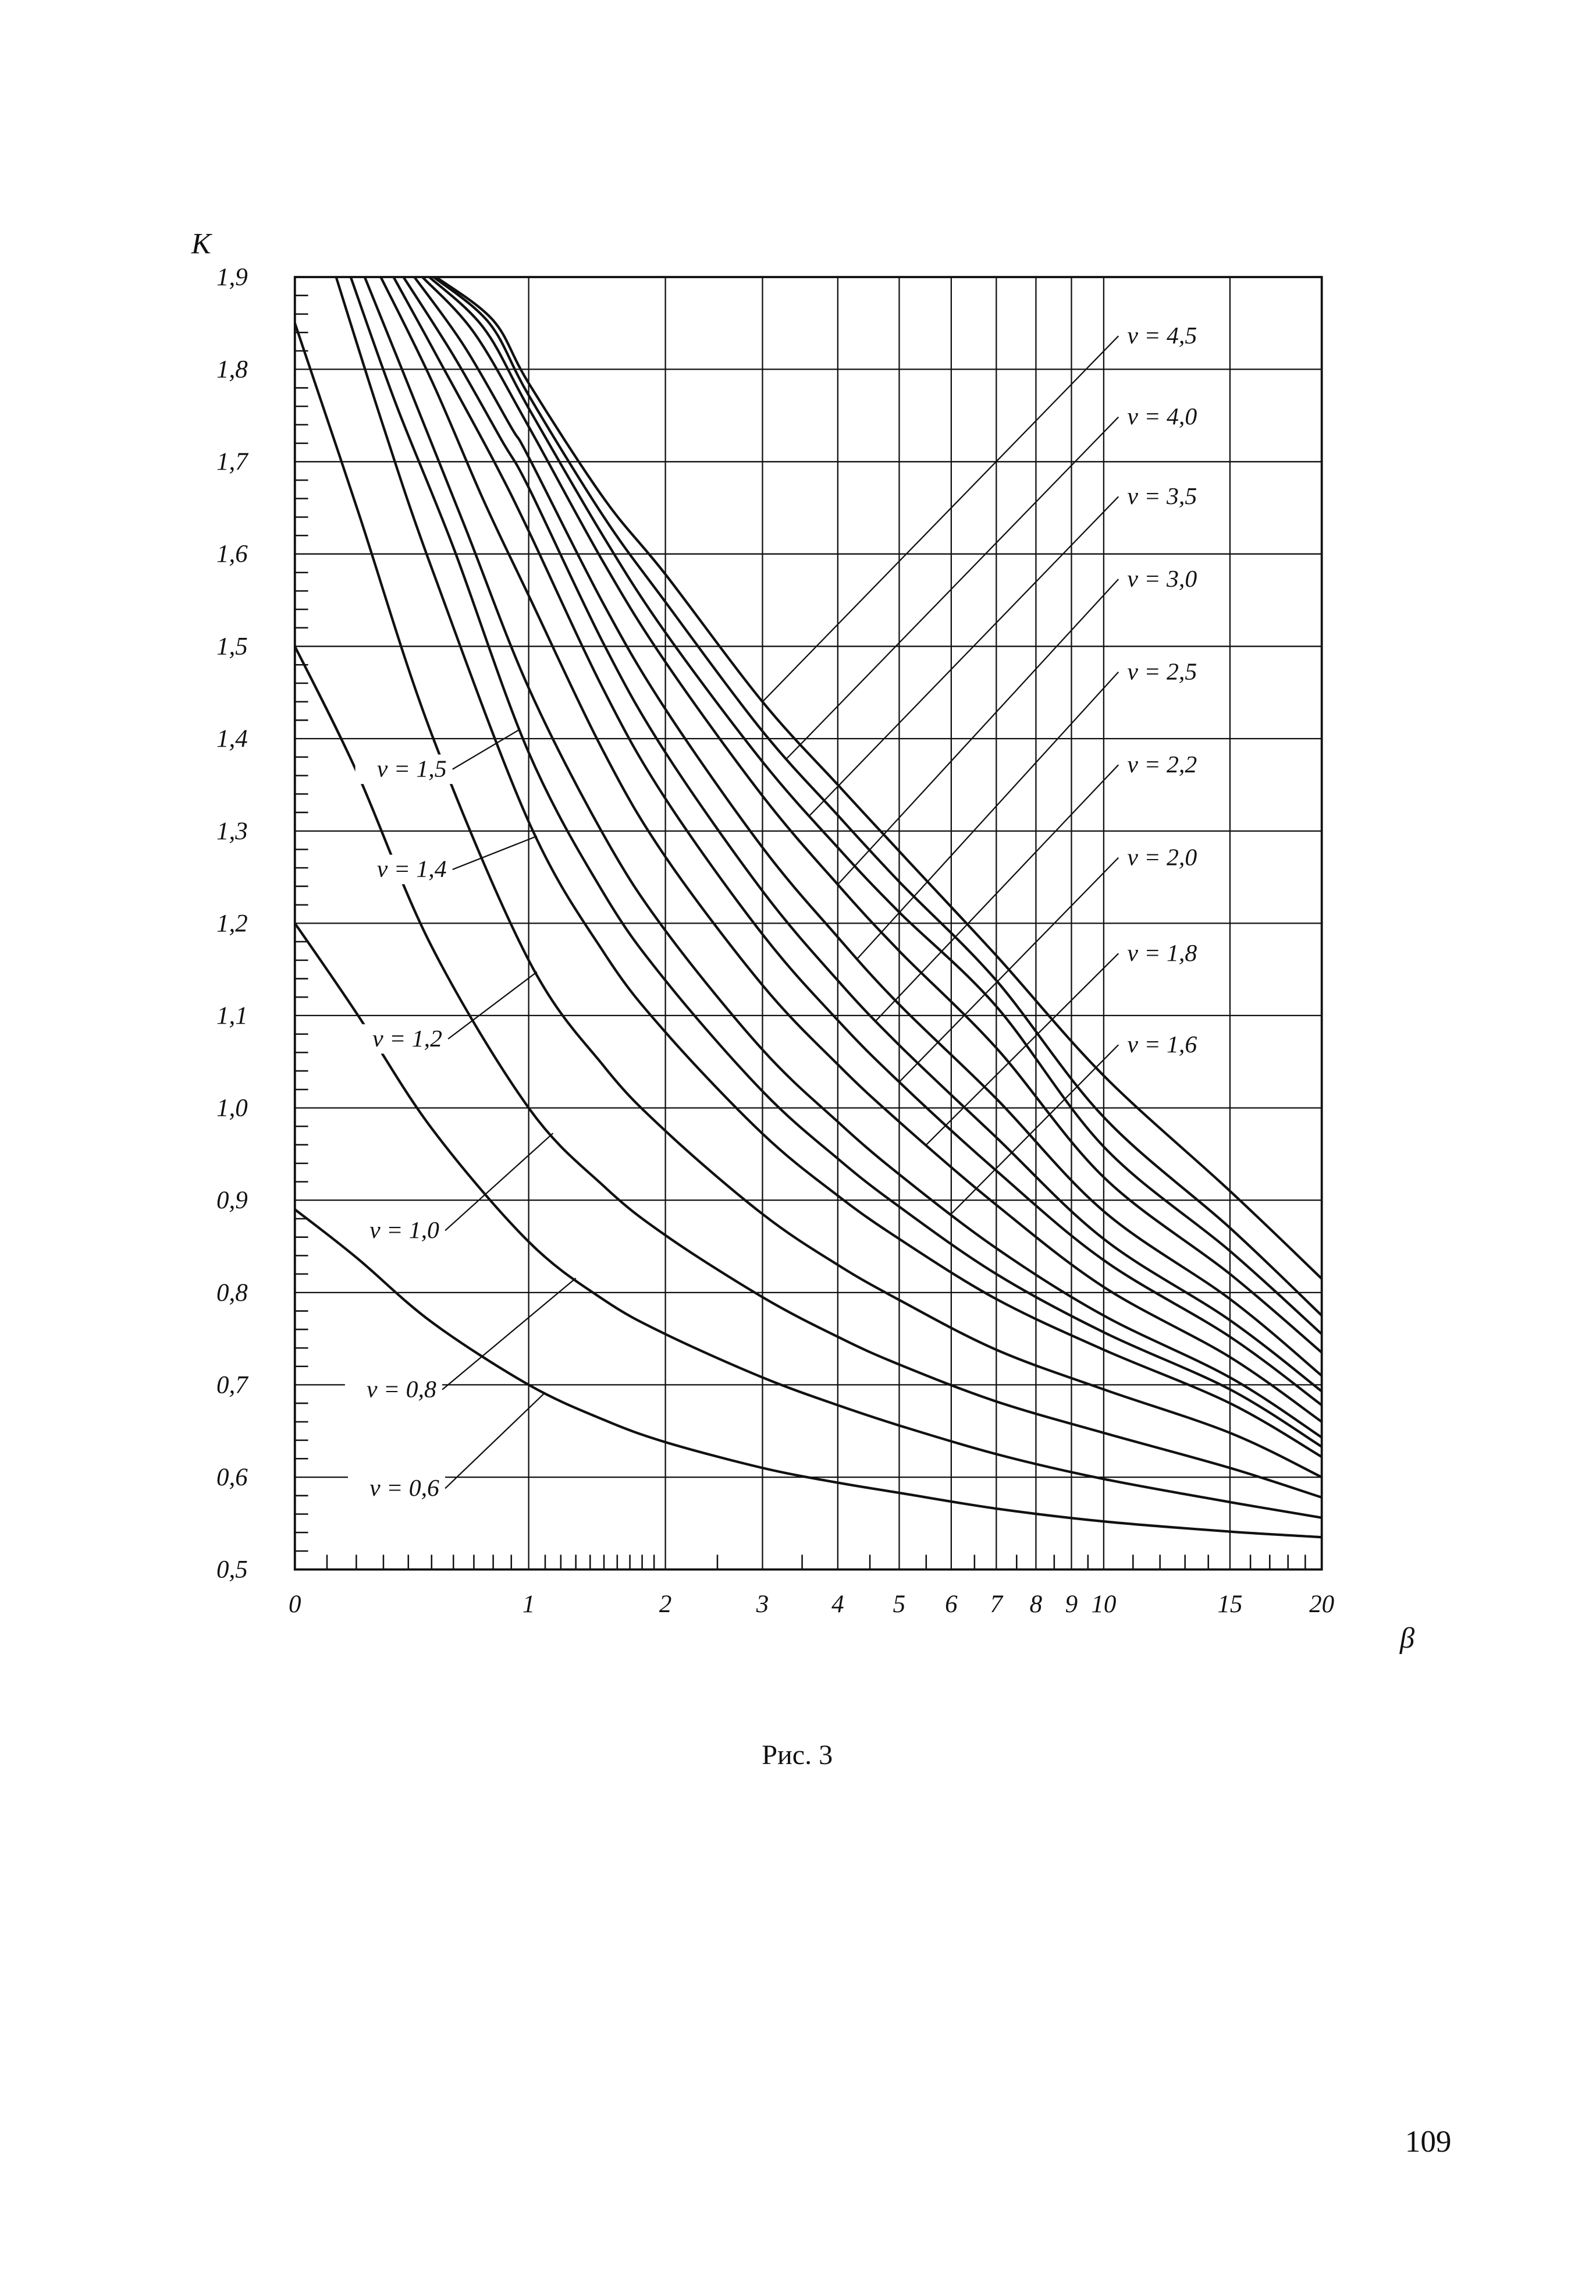 The height and width of the screenshot is (2296, 1596). I want to click on x-tick-label-4: 4, so click(837, 1604).